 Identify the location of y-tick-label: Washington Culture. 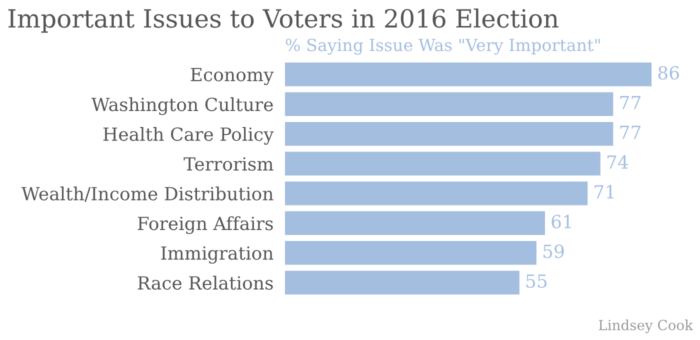
(182, 106).